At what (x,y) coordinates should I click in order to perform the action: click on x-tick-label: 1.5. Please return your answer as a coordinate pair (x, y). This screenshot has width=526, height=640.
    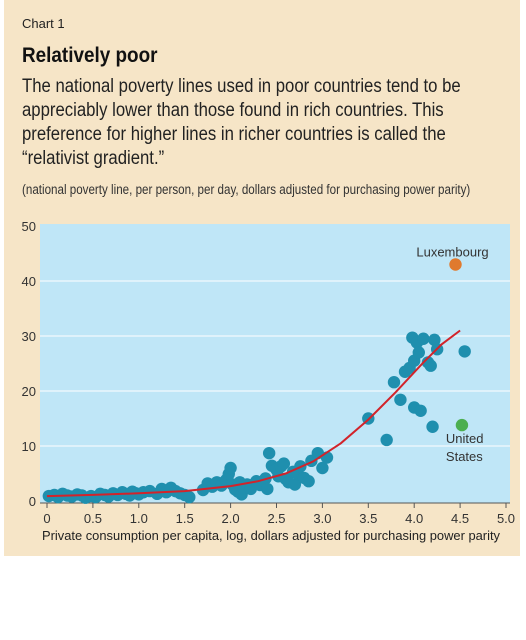
    Looking at the image, I should click on (185, 518).